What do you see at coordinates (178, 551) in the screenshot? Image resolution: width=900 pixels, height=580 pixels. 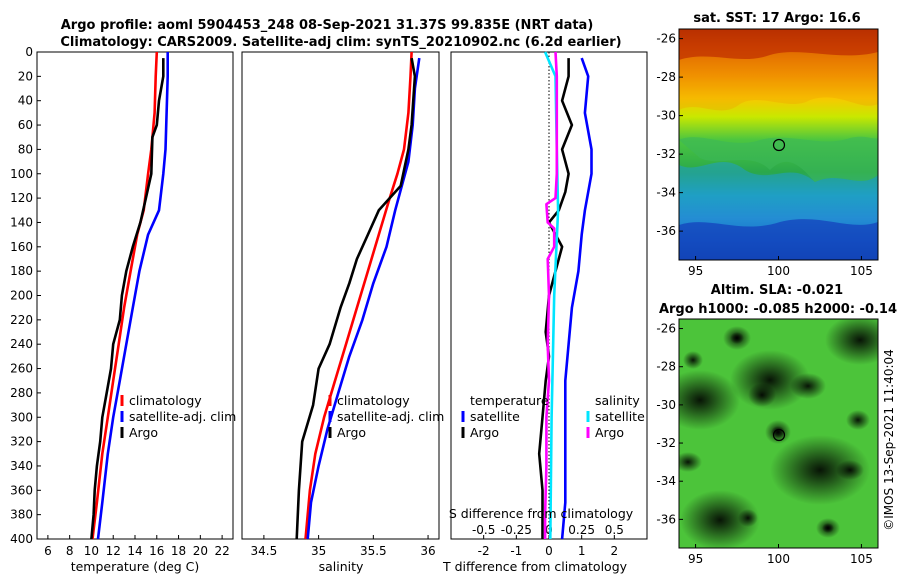 I see `temperature-x-tick-label: 18` at bounding box center [178, 551].